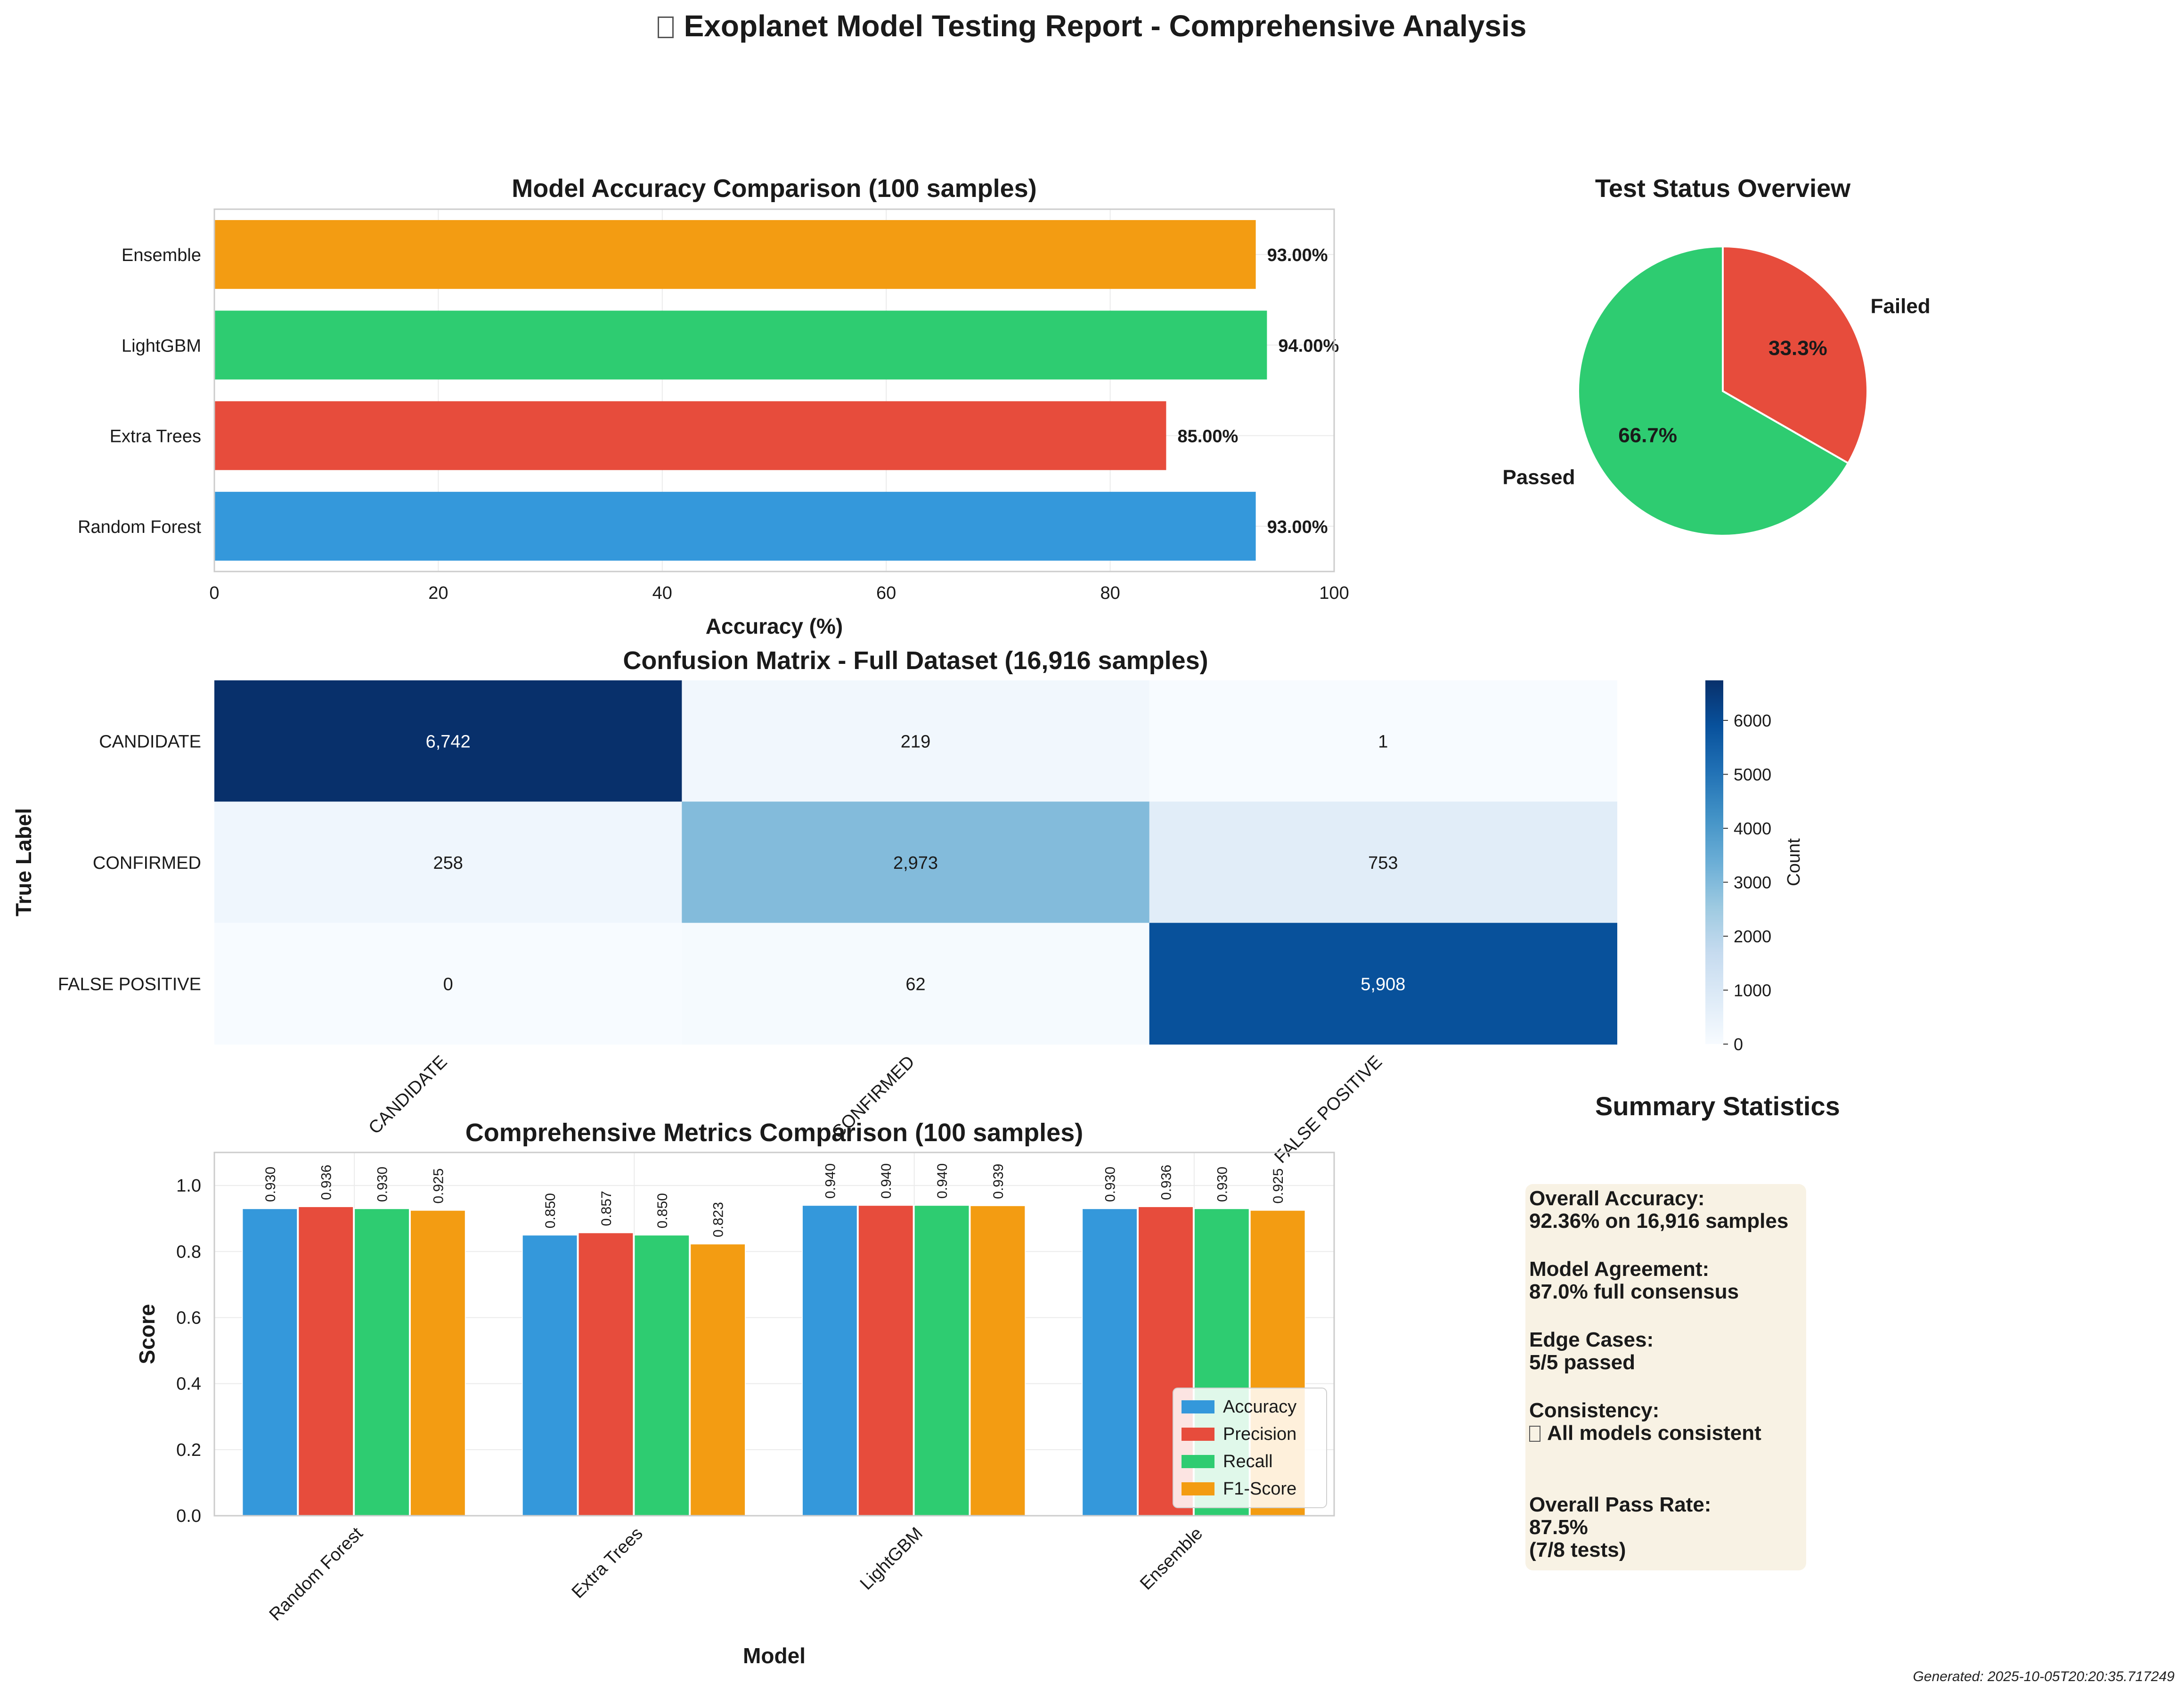  I want to click on summary-line-consistency: All models consistent, so click(1645, 1433).